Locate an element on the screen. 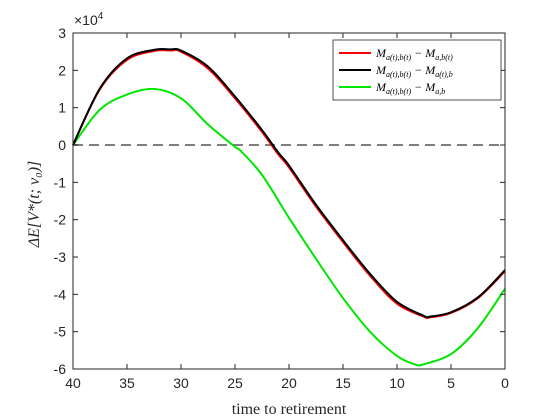  legend-label-2: Ma(t),b(t) − Ma(t),b is located at coordinates (414, 71).